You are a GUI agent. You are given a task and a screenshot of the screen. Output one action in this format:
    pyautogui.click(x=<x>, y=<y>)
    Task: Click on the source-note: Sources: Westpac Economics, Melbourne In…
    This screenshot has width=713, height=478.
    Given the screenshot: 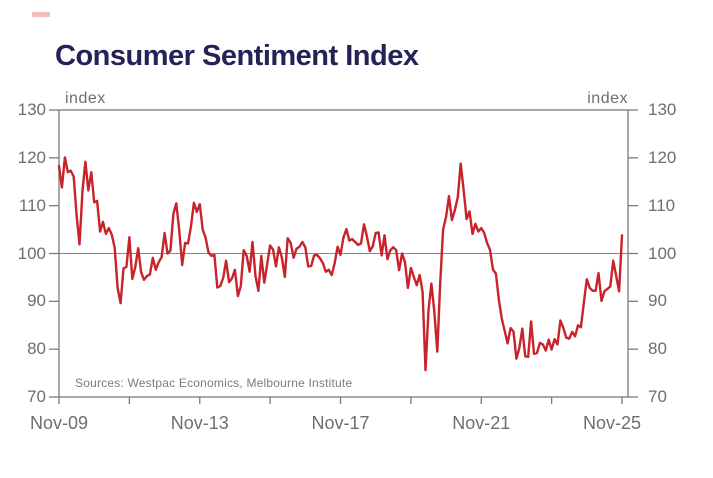 What is the action you would take?
    pyautogui.click(x=214, y=383)
    